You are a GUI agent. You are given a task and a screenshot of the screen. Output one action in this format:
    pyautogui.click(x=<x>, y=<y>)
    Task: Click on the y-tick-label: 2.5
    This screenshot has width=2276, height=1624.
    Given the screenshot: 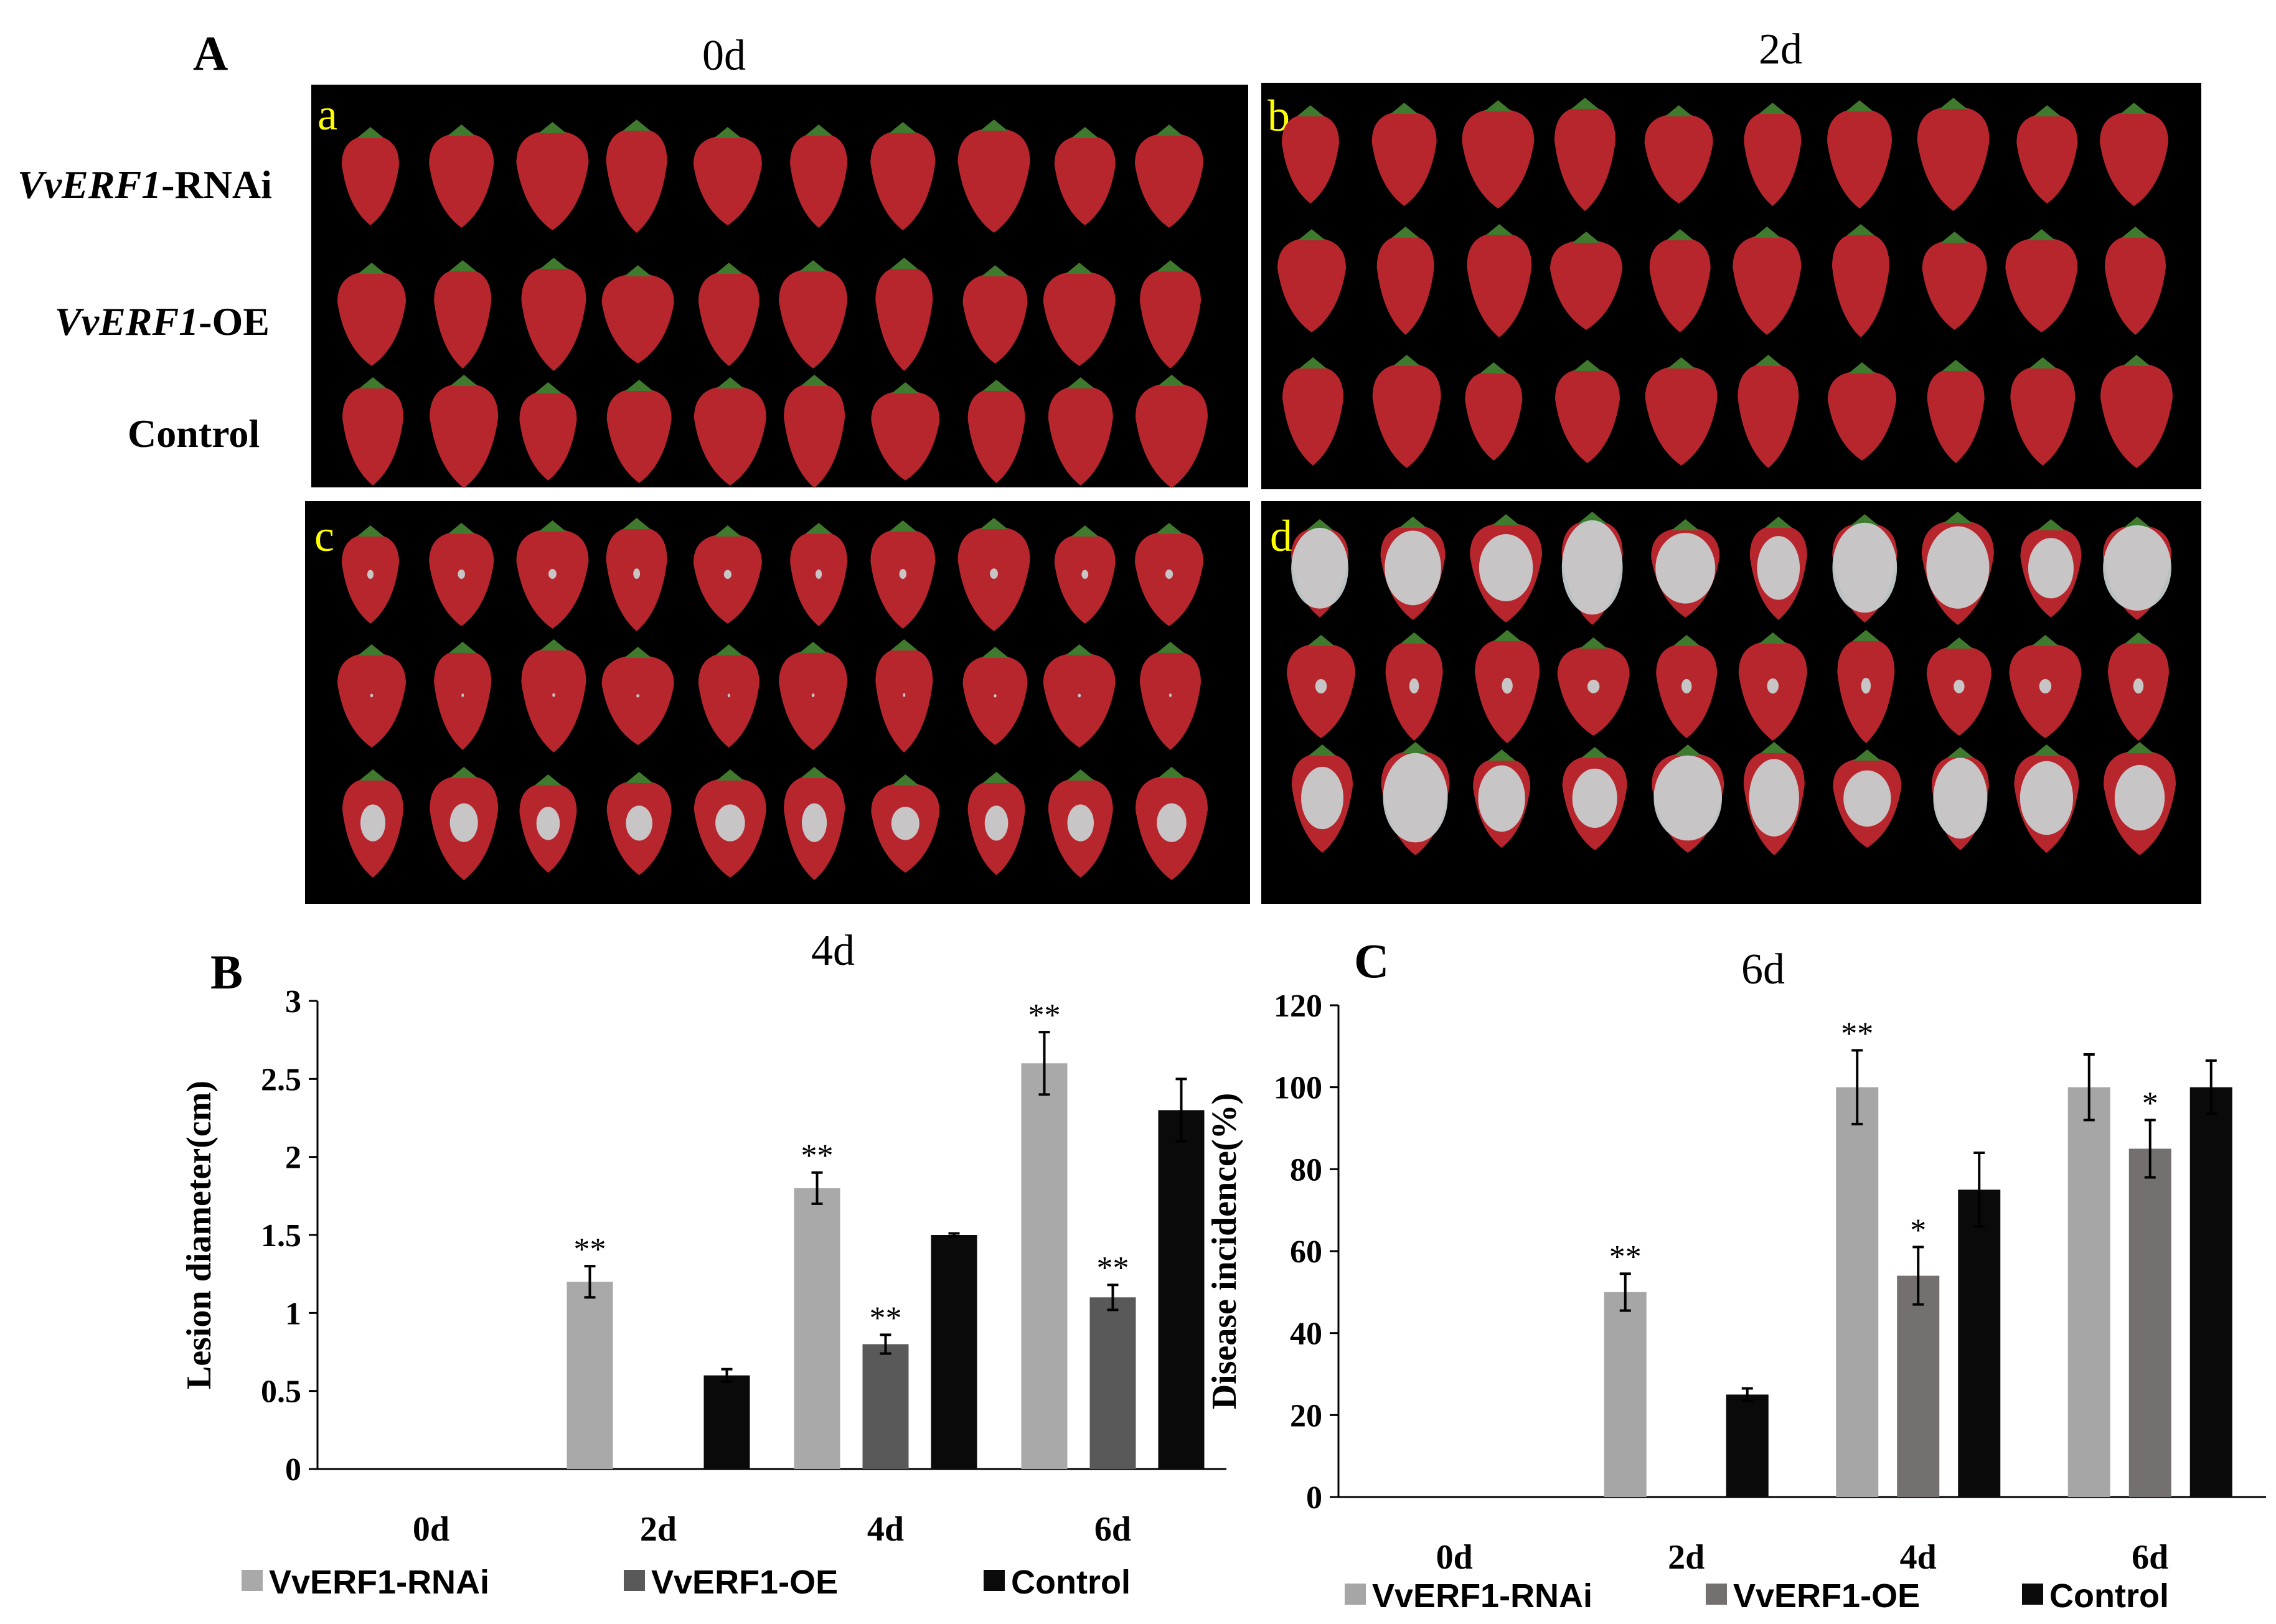 What is the action you would take?
    pyautogui.click(x=281, y=1079)
    